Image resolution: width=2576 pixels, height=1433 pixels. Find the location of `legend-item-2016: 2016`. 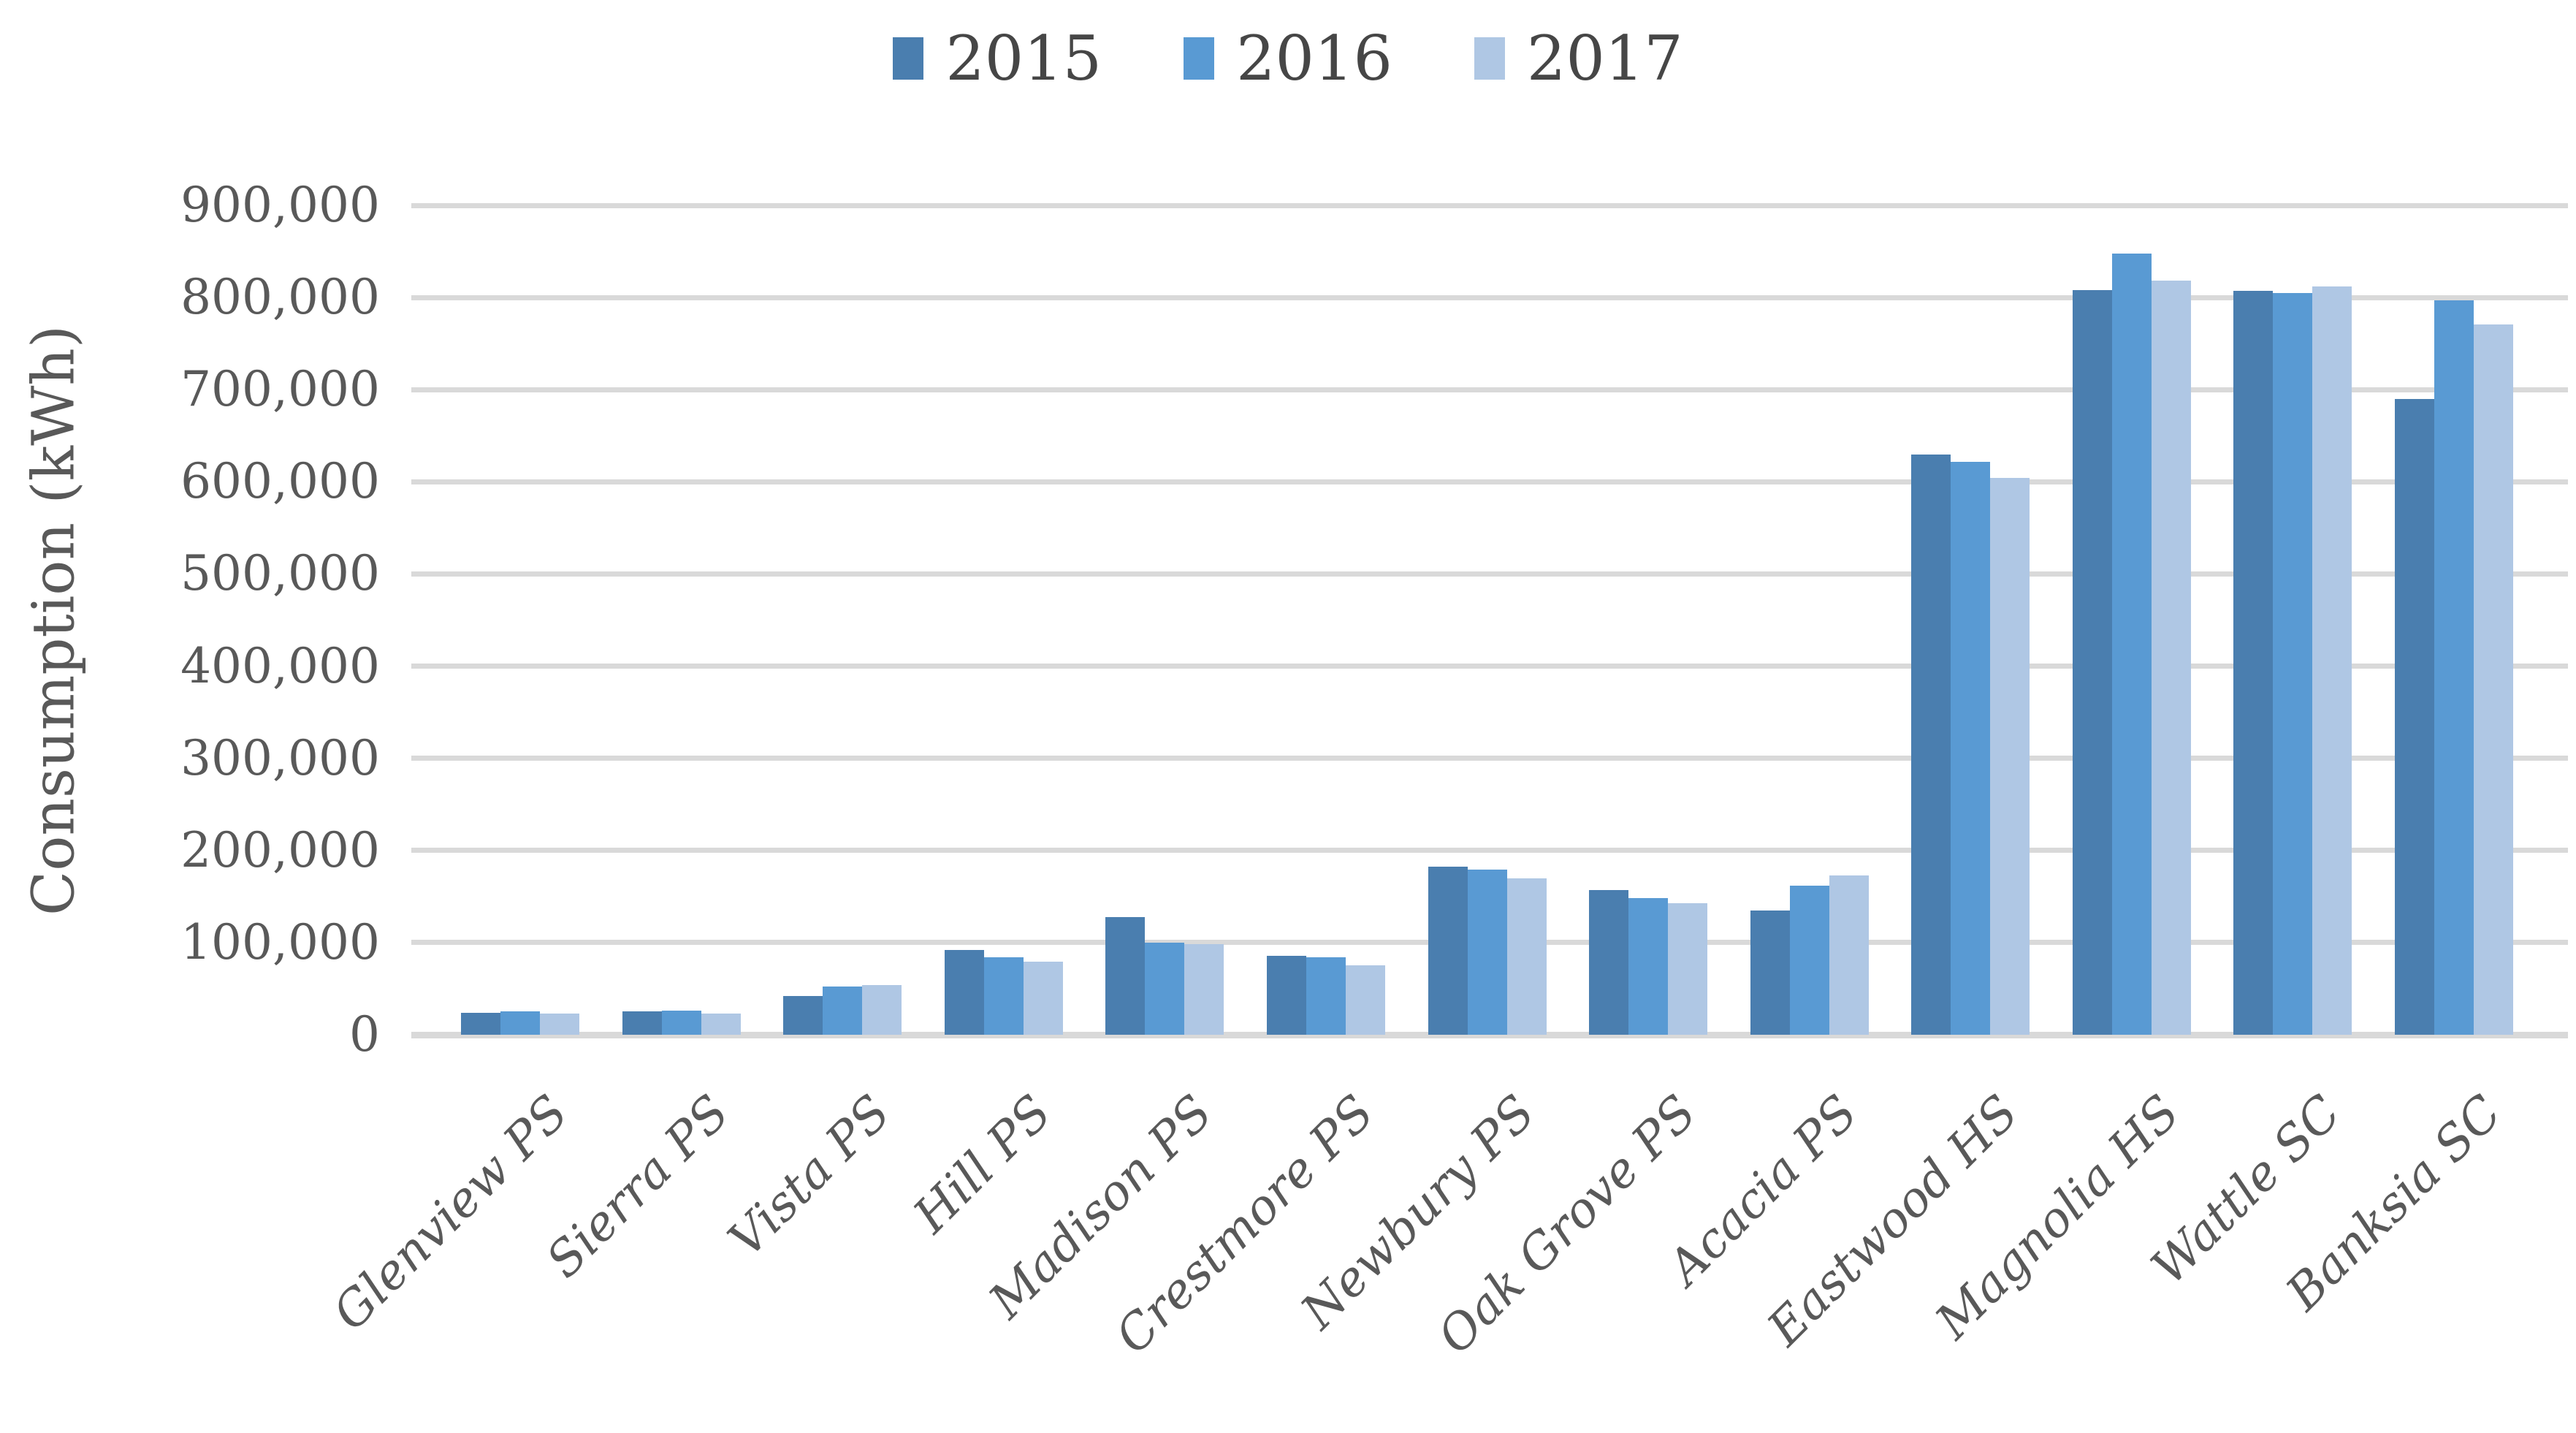

legend-item-2016: 2016 is located at coordinates (1288, 58).